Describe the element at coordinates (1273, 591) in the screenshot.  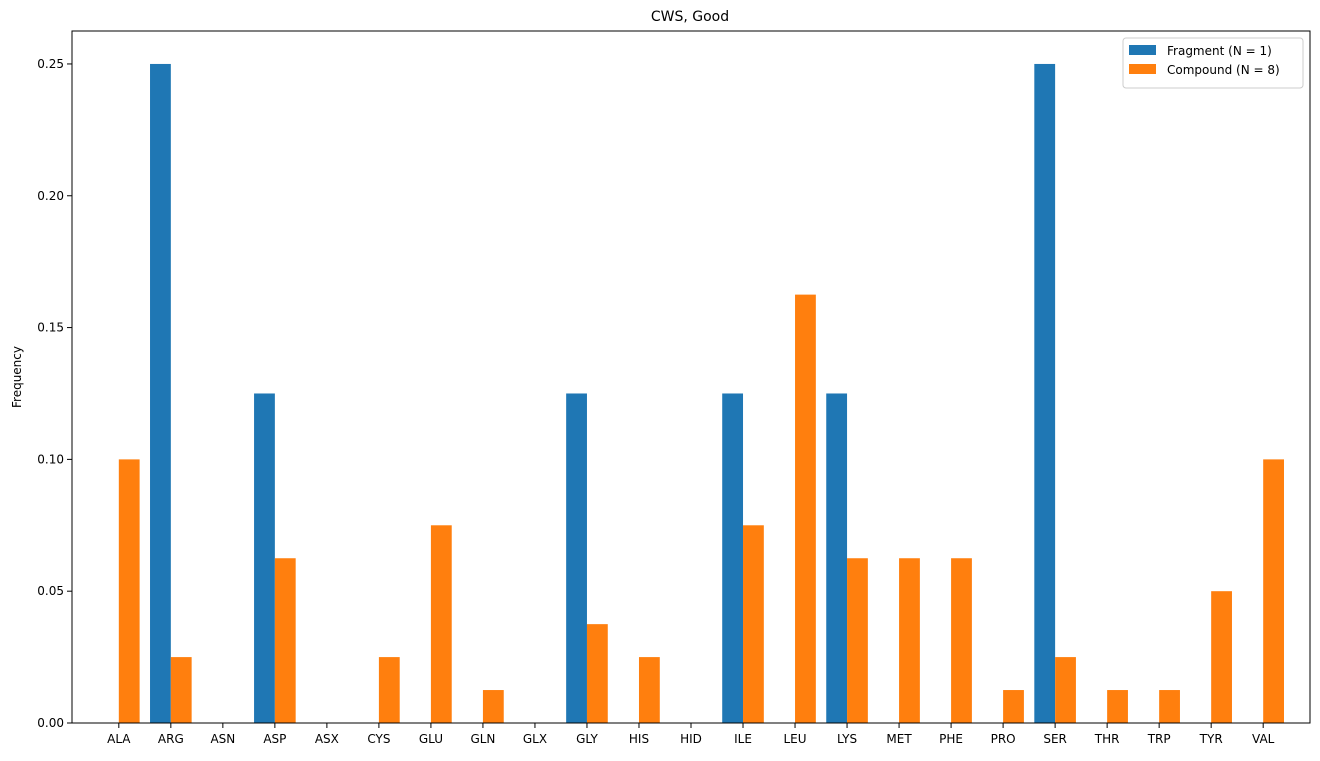
I see `bar-compound-val` at that location.